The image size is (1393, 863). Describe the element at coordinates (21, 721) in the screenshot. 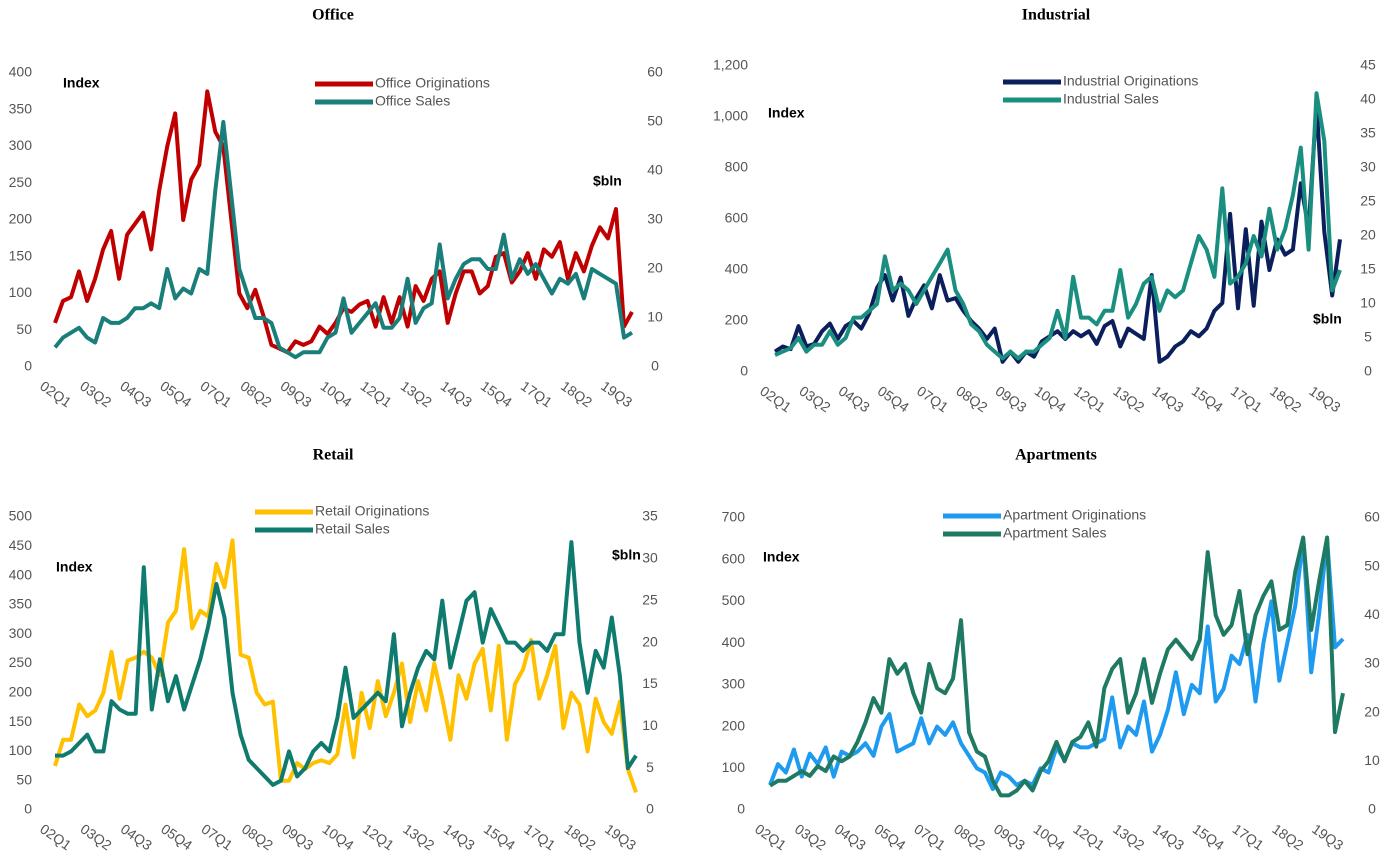

I see `y-tick-label: 150` at that location.